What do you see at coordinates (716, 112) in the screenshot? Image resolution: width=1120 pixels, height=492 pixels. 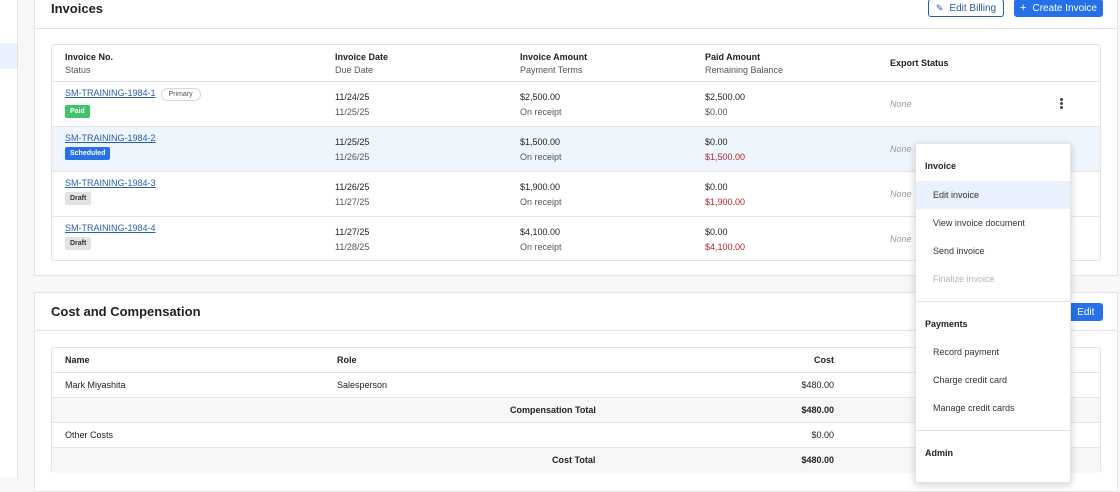 I see `remaining-balance: $0.00` at bounding box center [716, 112].